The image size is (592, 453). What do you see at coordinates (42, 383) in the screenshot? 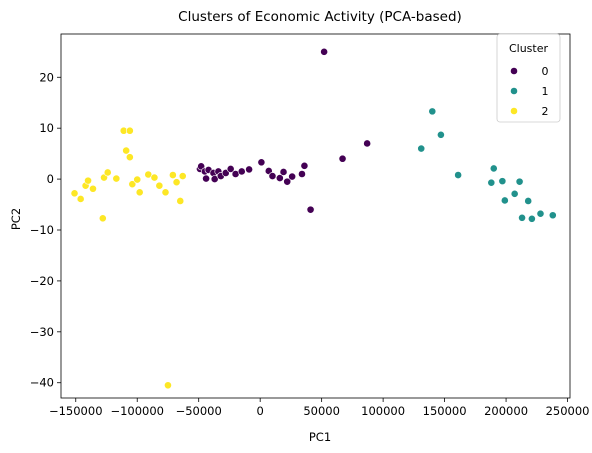
I see `y-tick-label: −40` at bounding box center [42, 383].